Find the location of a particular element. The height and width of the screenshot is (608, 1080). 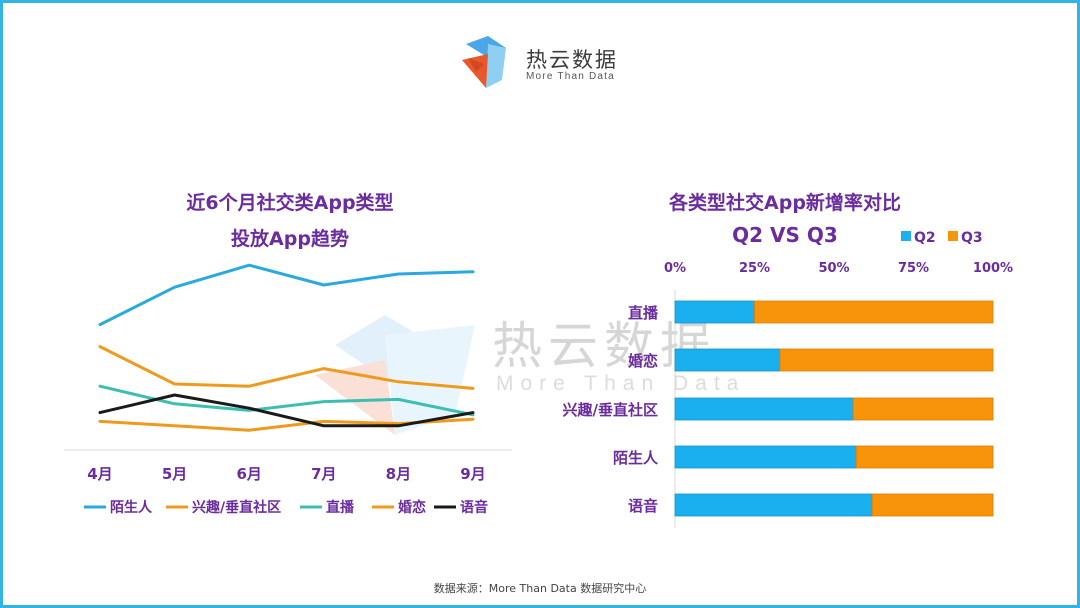

legend-label-0: 陌生人 is located at coordinates (131, 507).